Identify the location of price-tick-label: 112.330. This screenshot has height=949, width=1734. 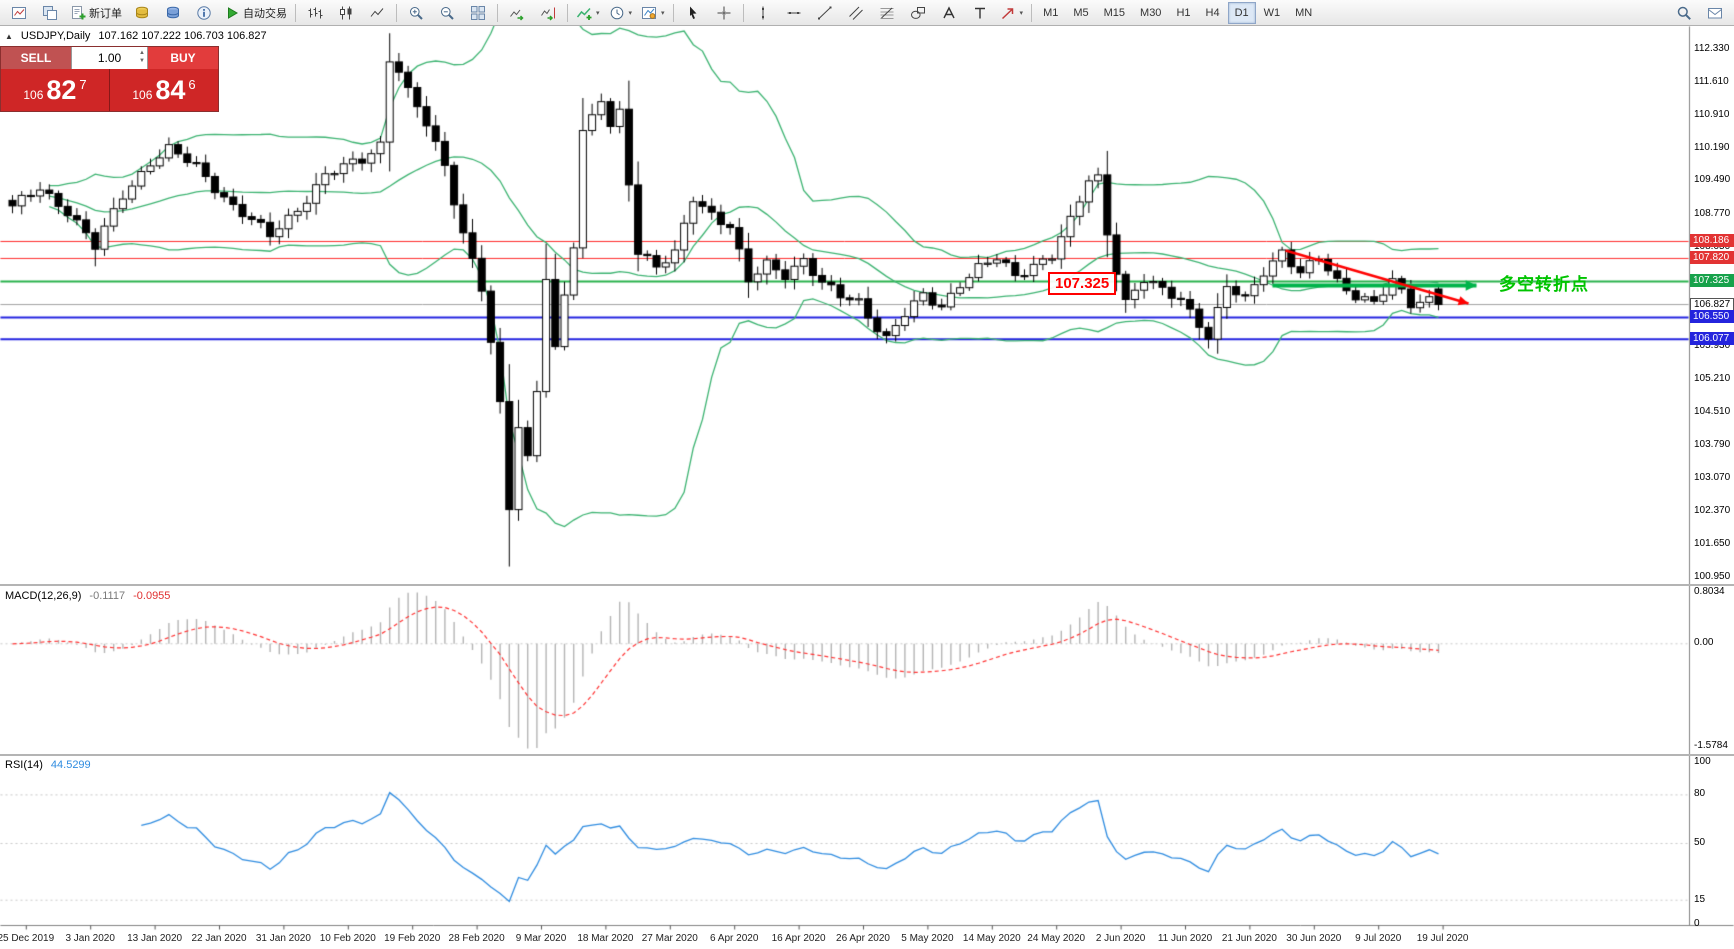
(1712, 48).